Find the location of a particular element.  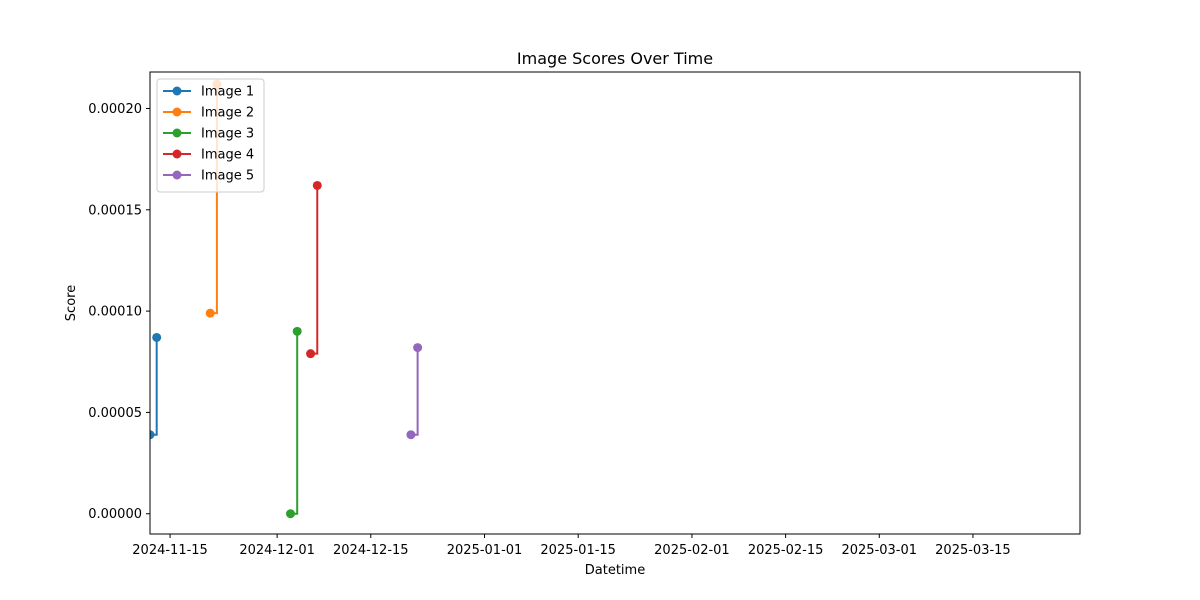

x-tick-label: 2024-12-01 is located at coordinates (277, 550).